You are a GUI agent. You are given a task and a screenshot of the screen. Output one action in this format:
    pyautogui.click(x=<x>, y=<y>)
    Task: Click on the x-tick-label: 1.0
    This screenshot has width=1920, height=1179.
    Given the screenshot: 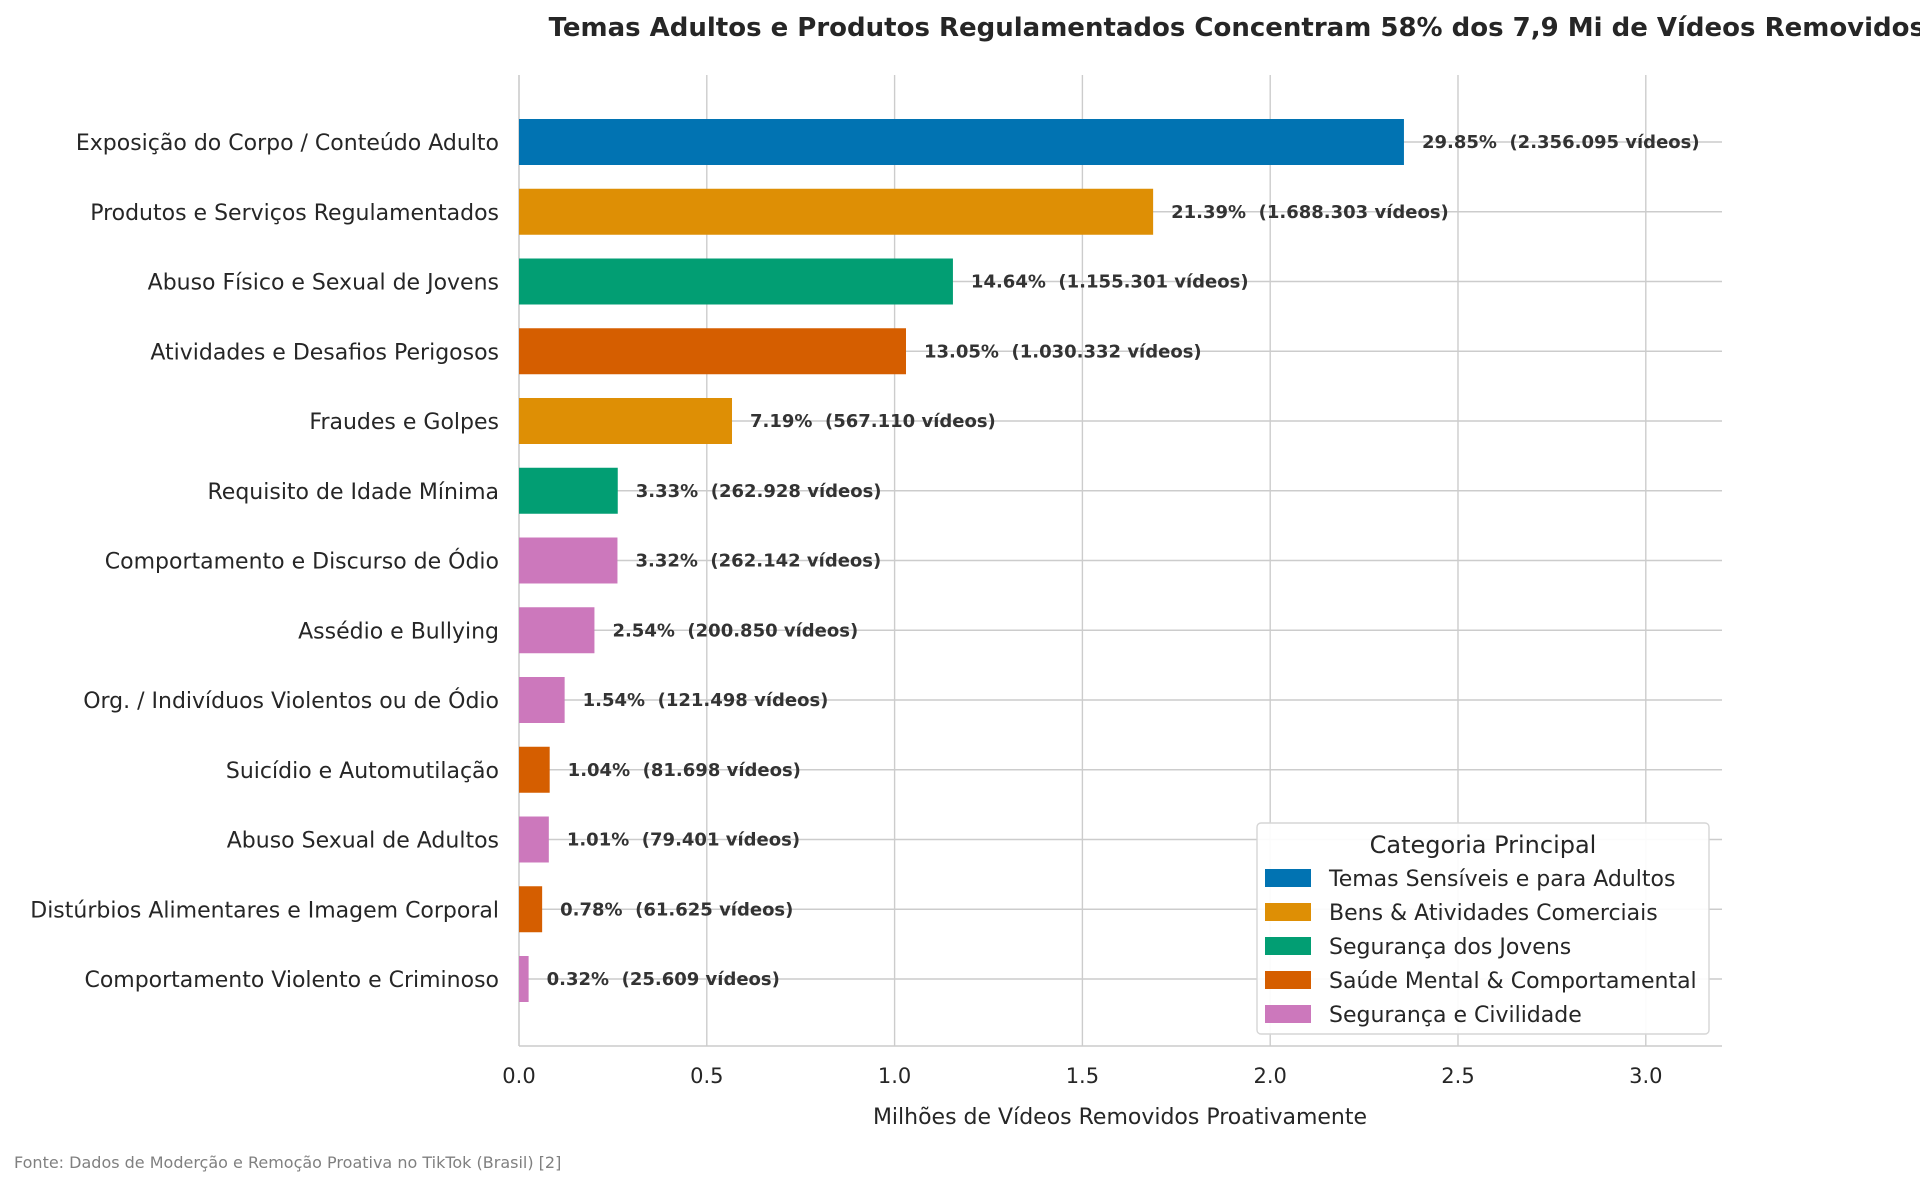 What is the action you would take?
    pyautogui.click(x=894, y=1076)
    